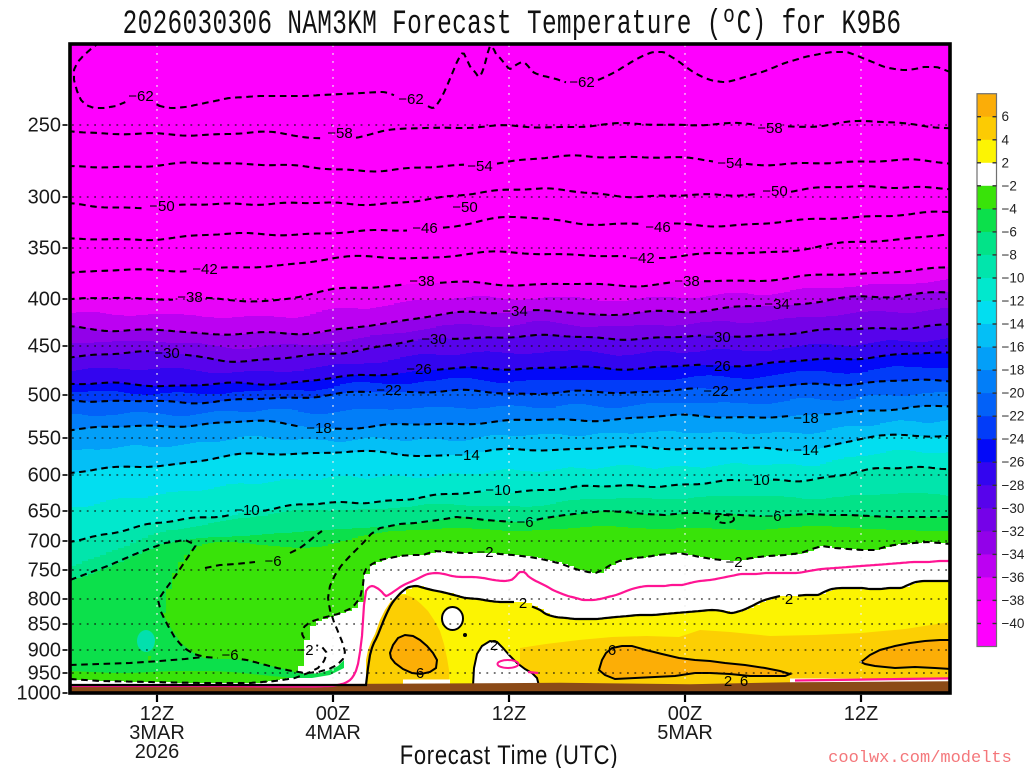 Image resolution: width=1024 pixels, height=768 pixels. I want to click on svg-text: 4MAR, so click(333, 733).